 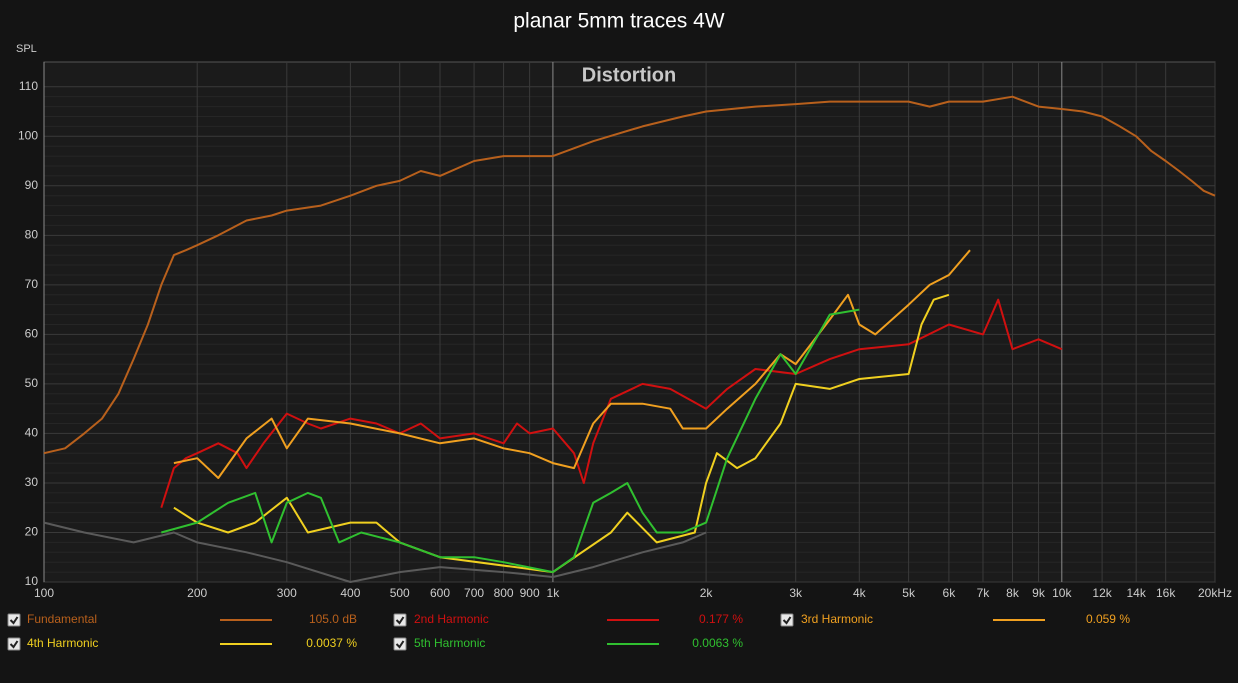 What do you see at coordinates (1062, 593) in the screenshot?
I see `x-tick-label: 10k` at bounding box center [1062, 593].